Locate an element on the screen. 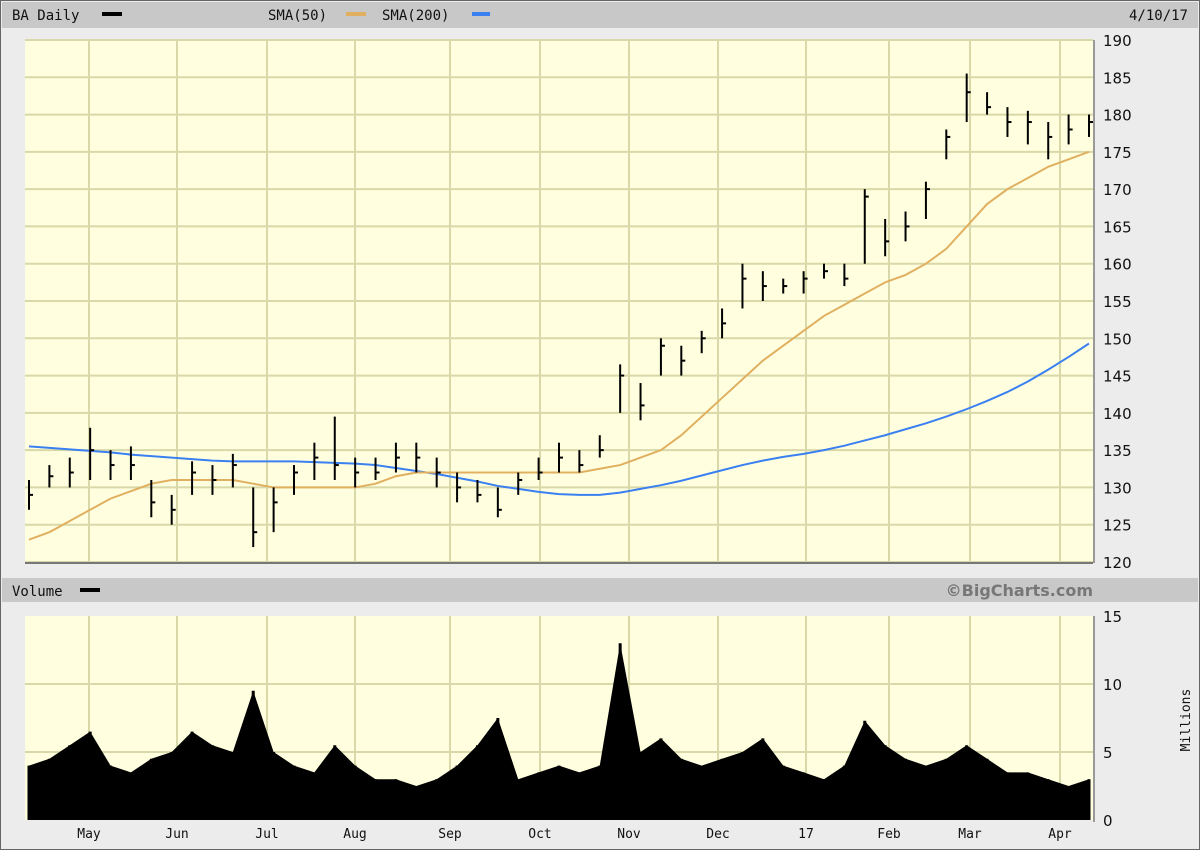 The height and width of the screenshot is (850, 1200). chart-date: 4/10/17 is located at coordinates (1158, 16).